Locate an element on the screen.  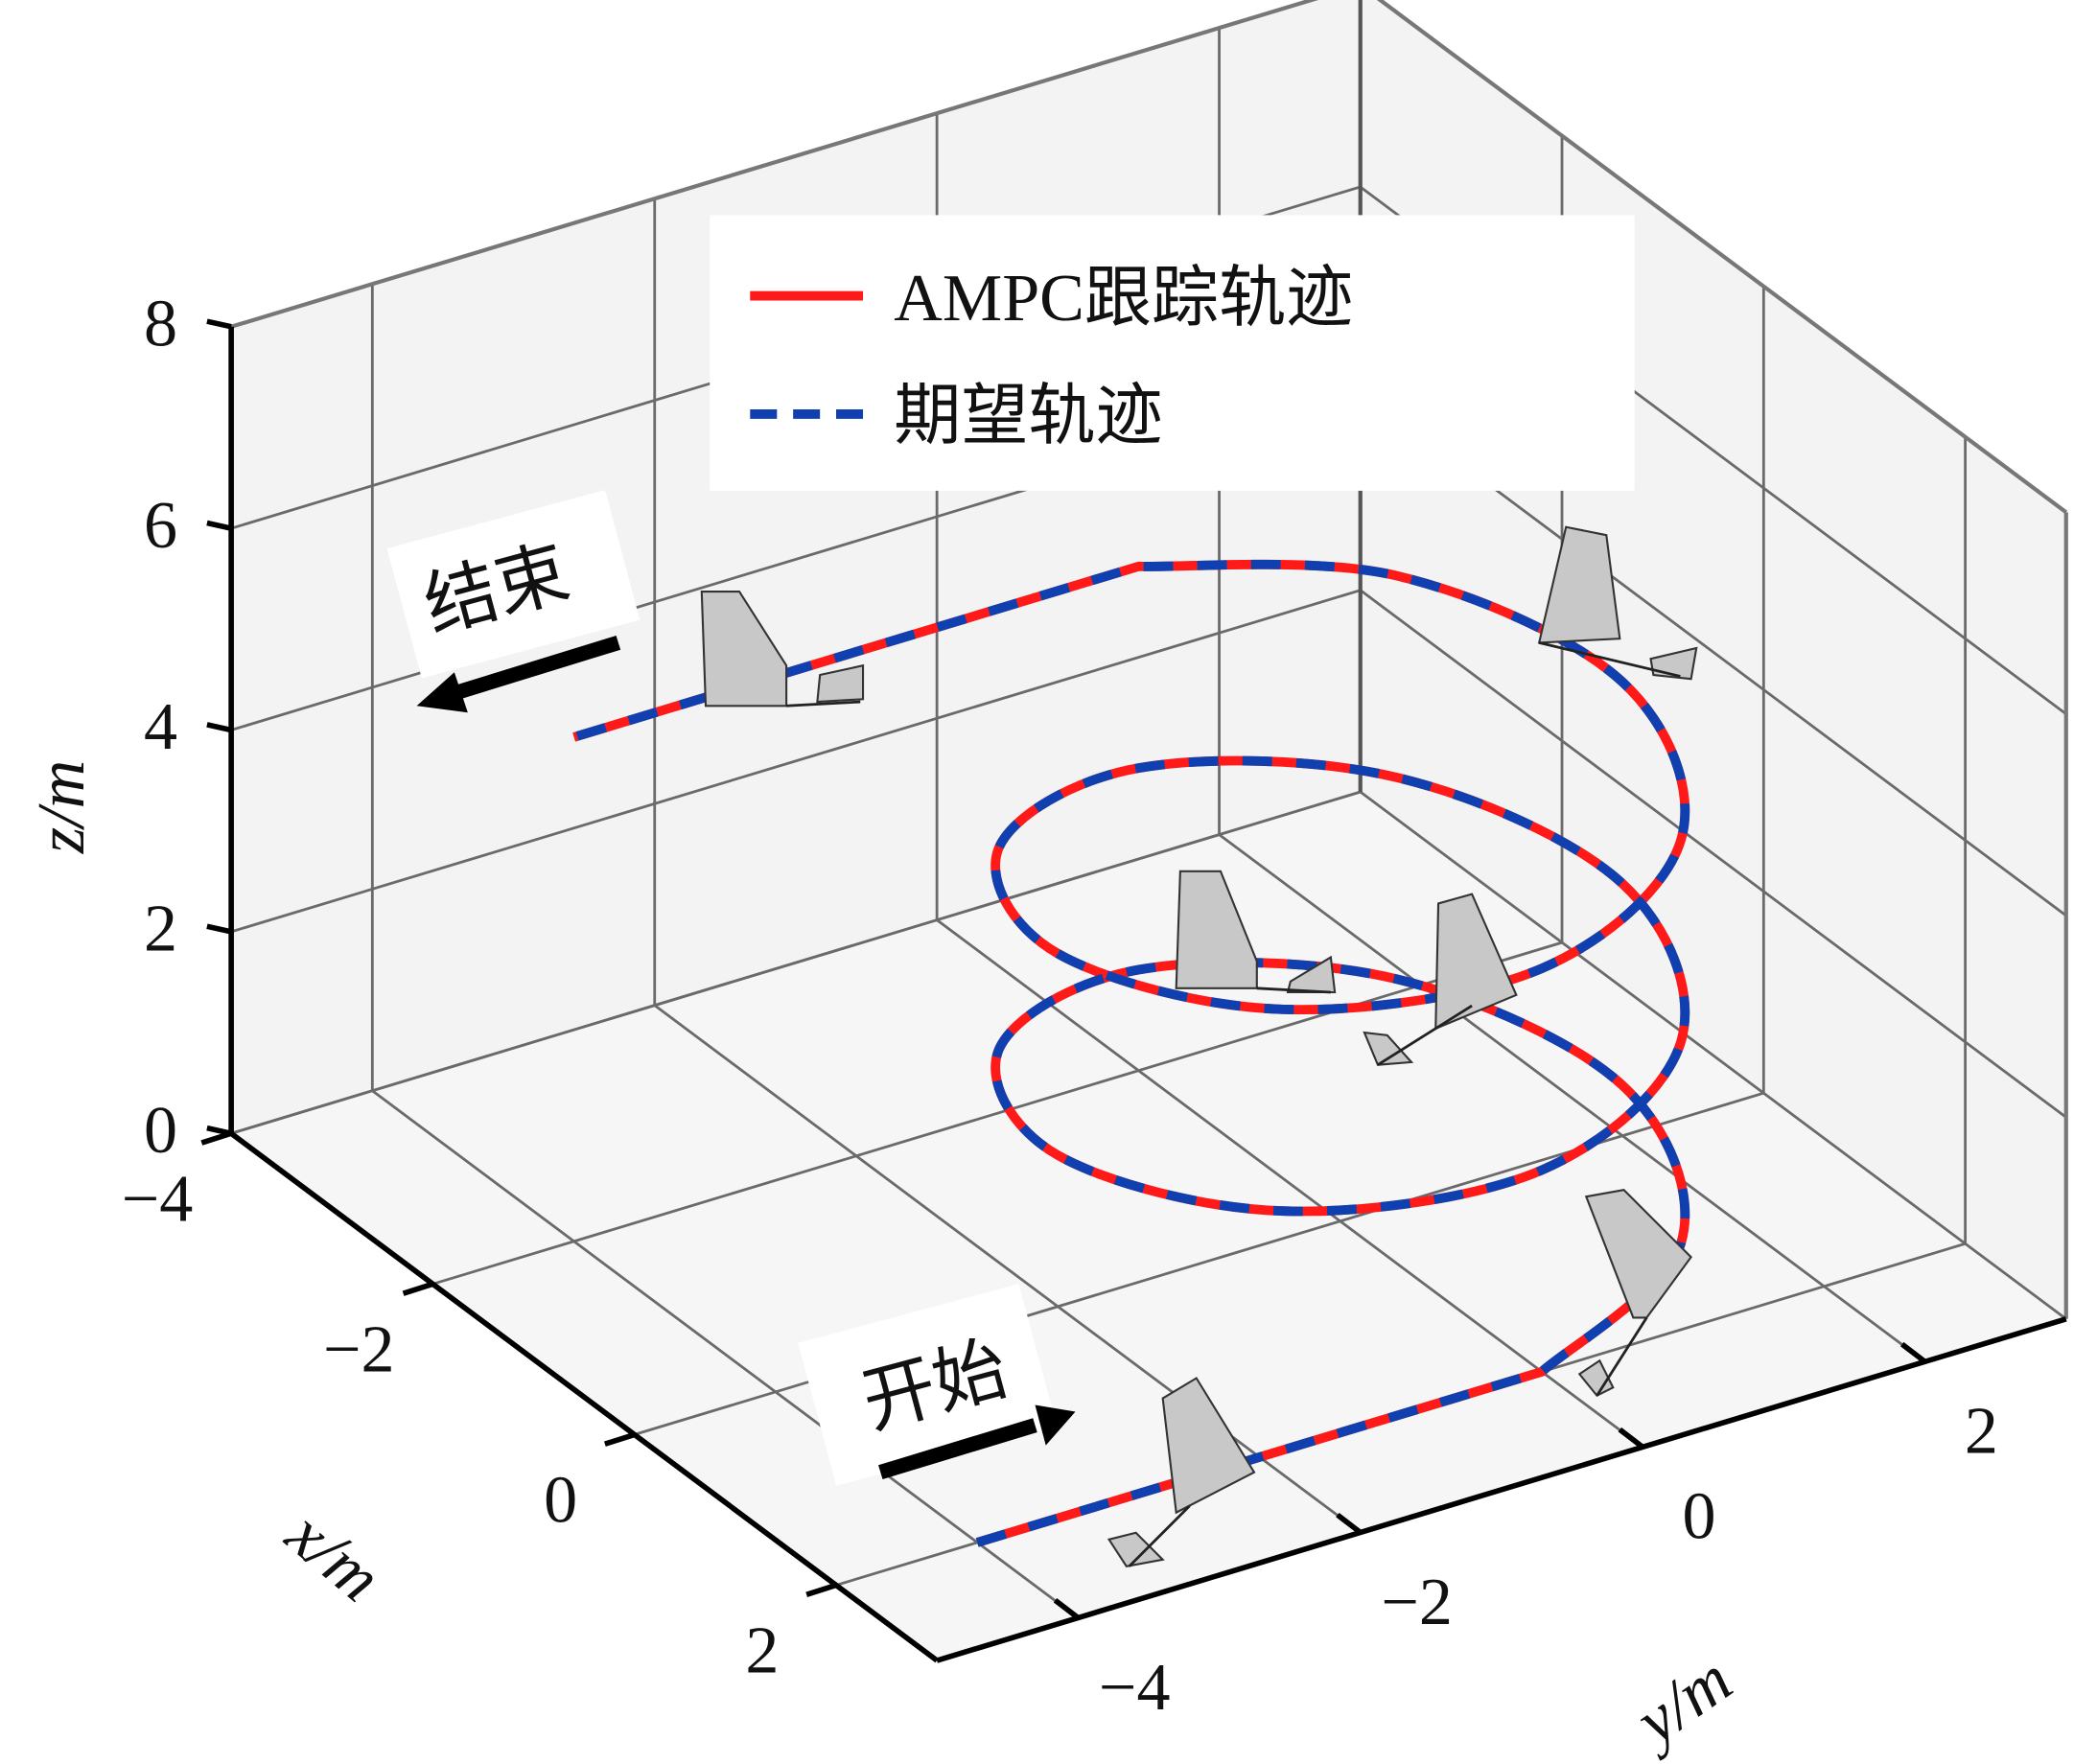
z-tick-label: 4 is located at coordinates (160, 727).